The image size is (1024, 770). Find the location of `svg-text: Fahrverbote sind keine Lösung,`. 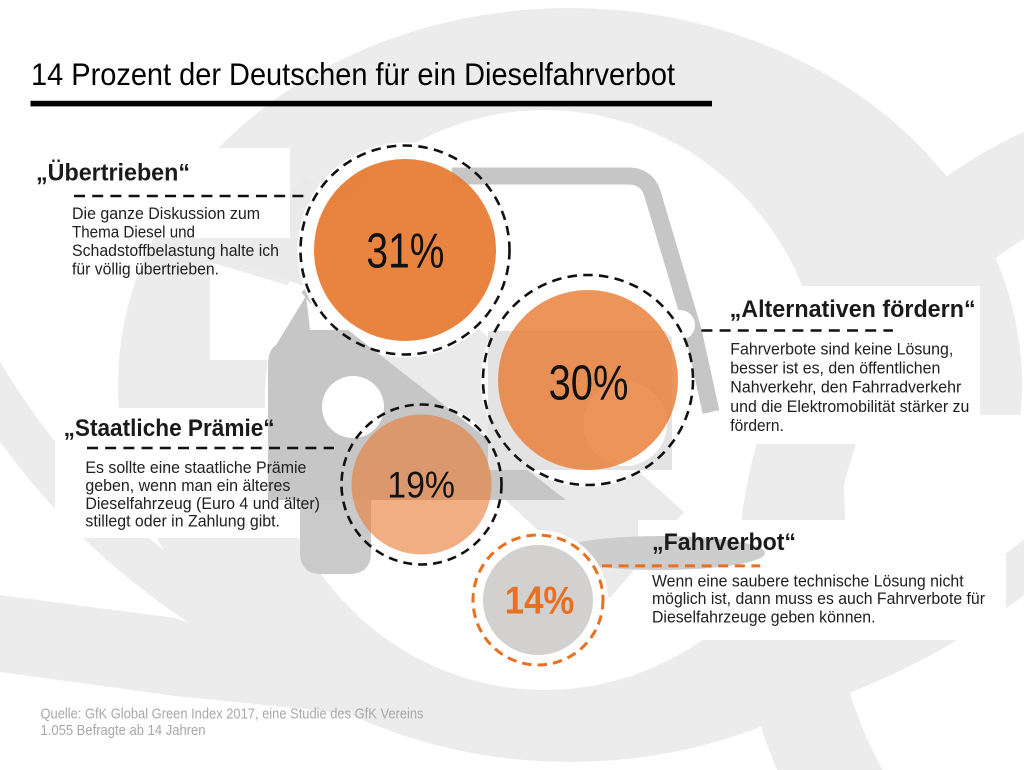

svg-text: Fahrverbote sind keine Lösung, is located at coordinates (841, 349).